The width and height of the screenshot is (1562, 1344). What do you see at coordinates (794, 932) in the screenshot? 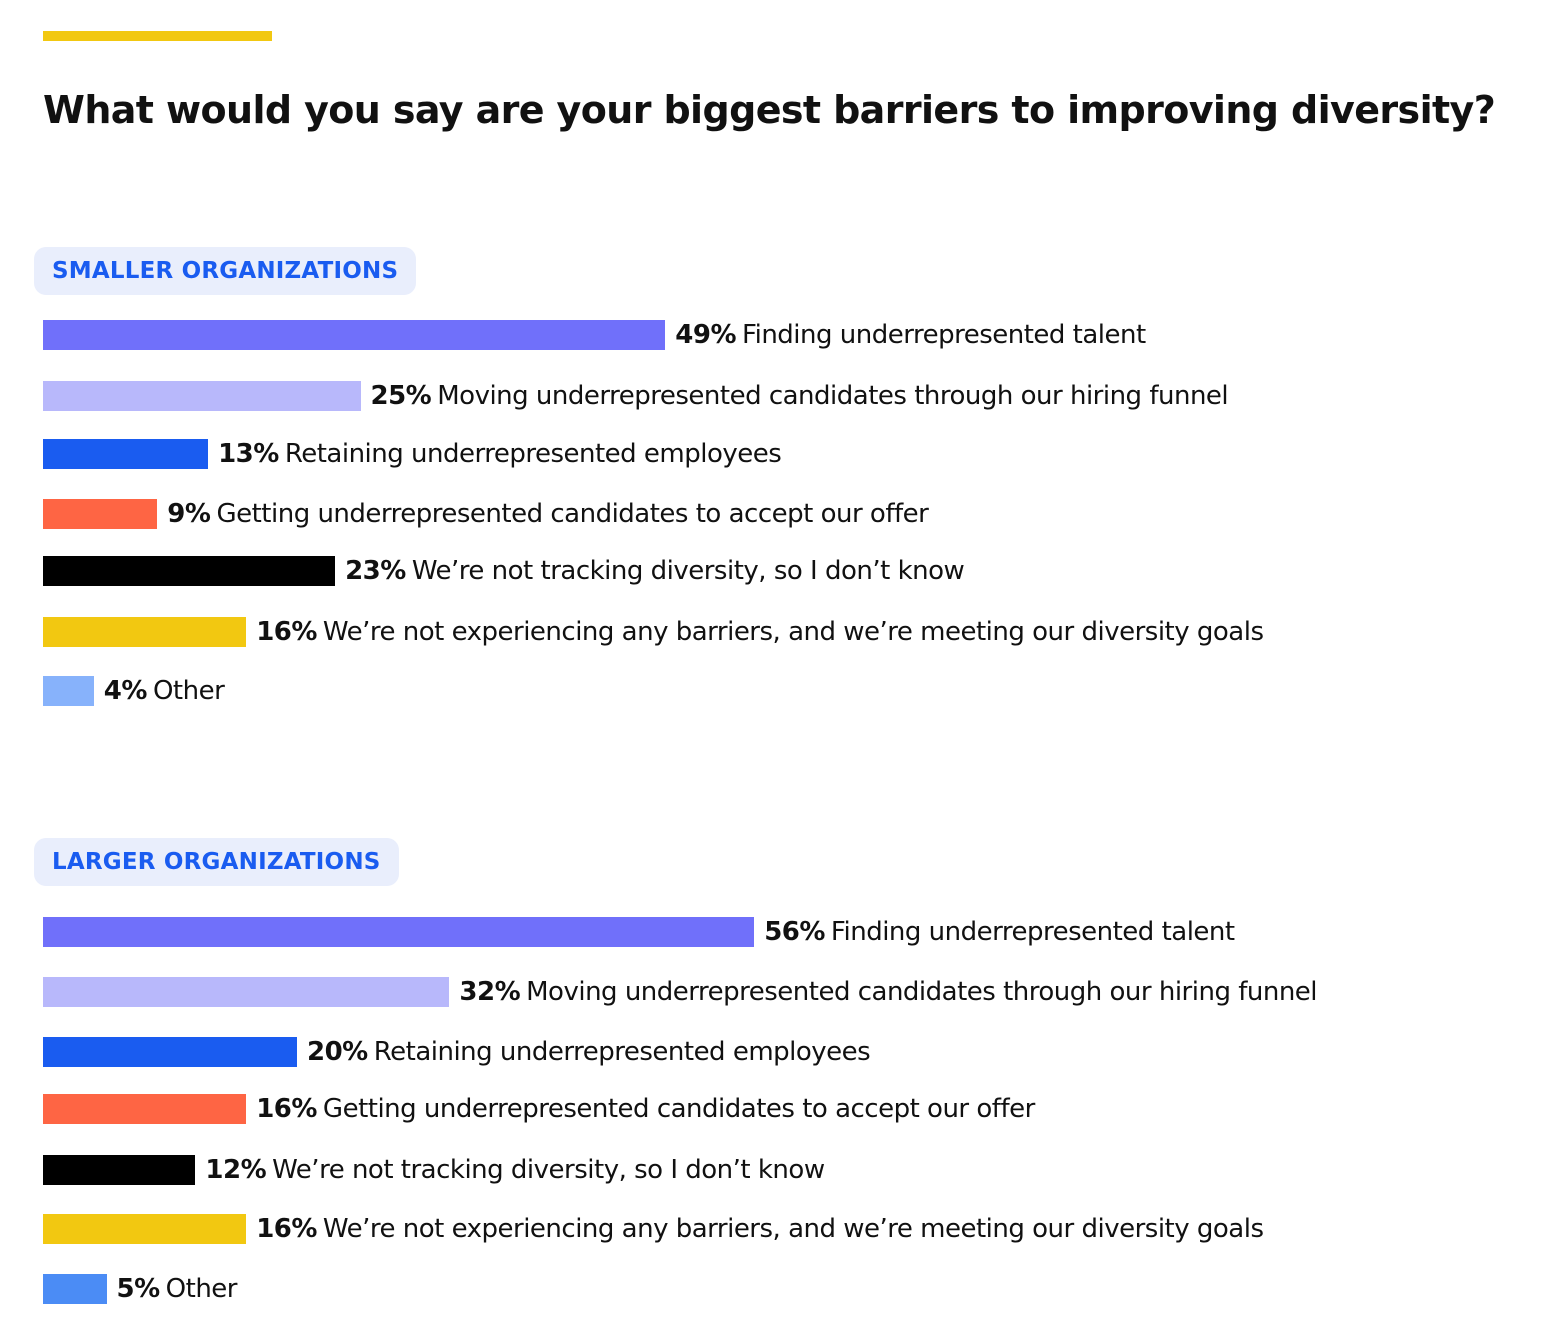
I see `bar-value-label: 56%` at bounding box center [794, 932].